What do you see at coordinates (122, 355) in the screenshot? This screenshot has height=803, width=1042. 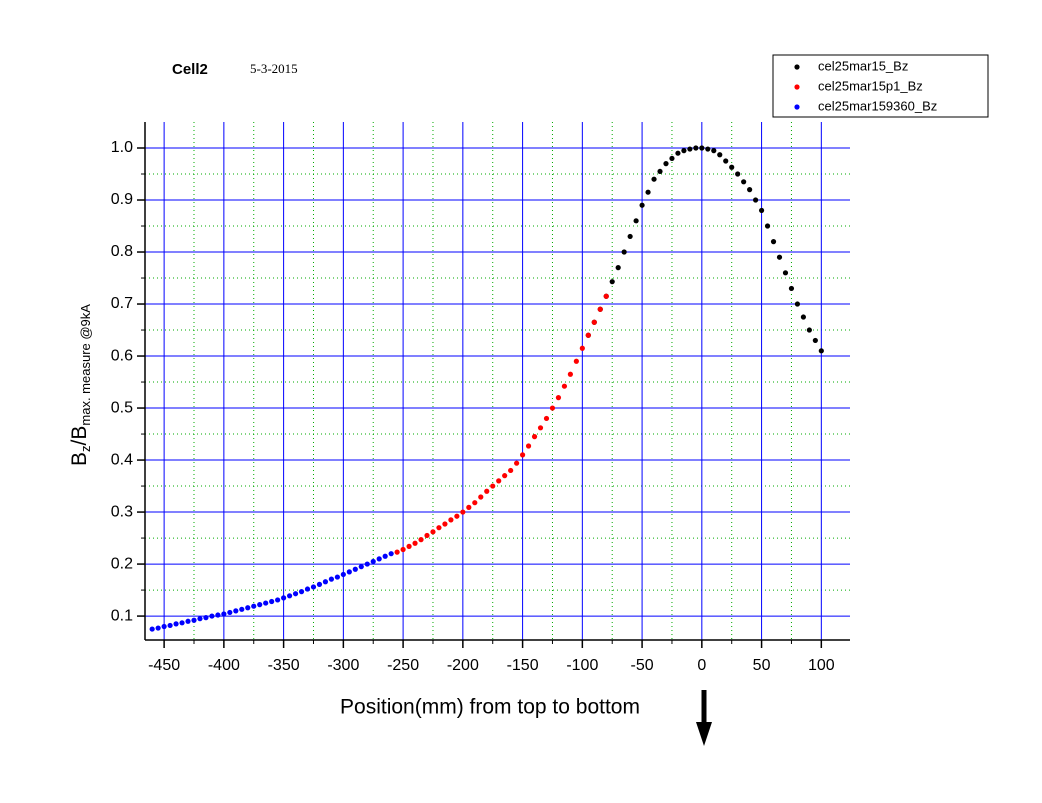 I see `y-tick-label: 0.6` at bounding box center [122, 355].